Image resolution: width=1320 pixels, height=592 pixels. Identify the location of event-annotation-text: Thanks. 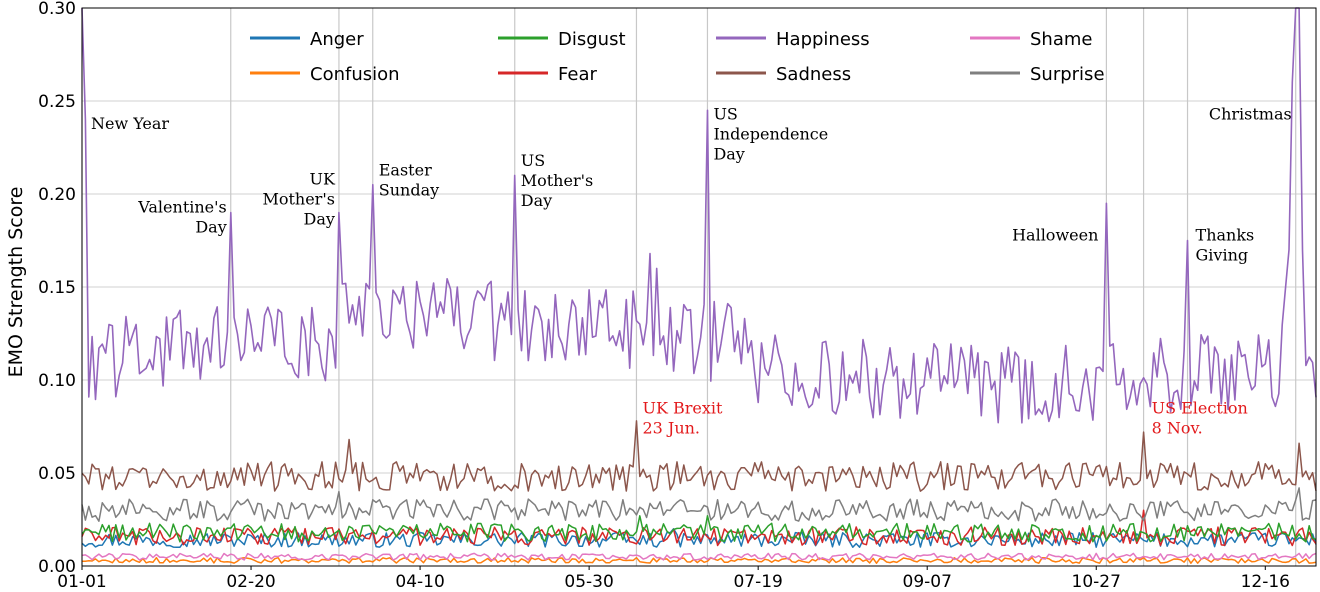
(1225, 235).